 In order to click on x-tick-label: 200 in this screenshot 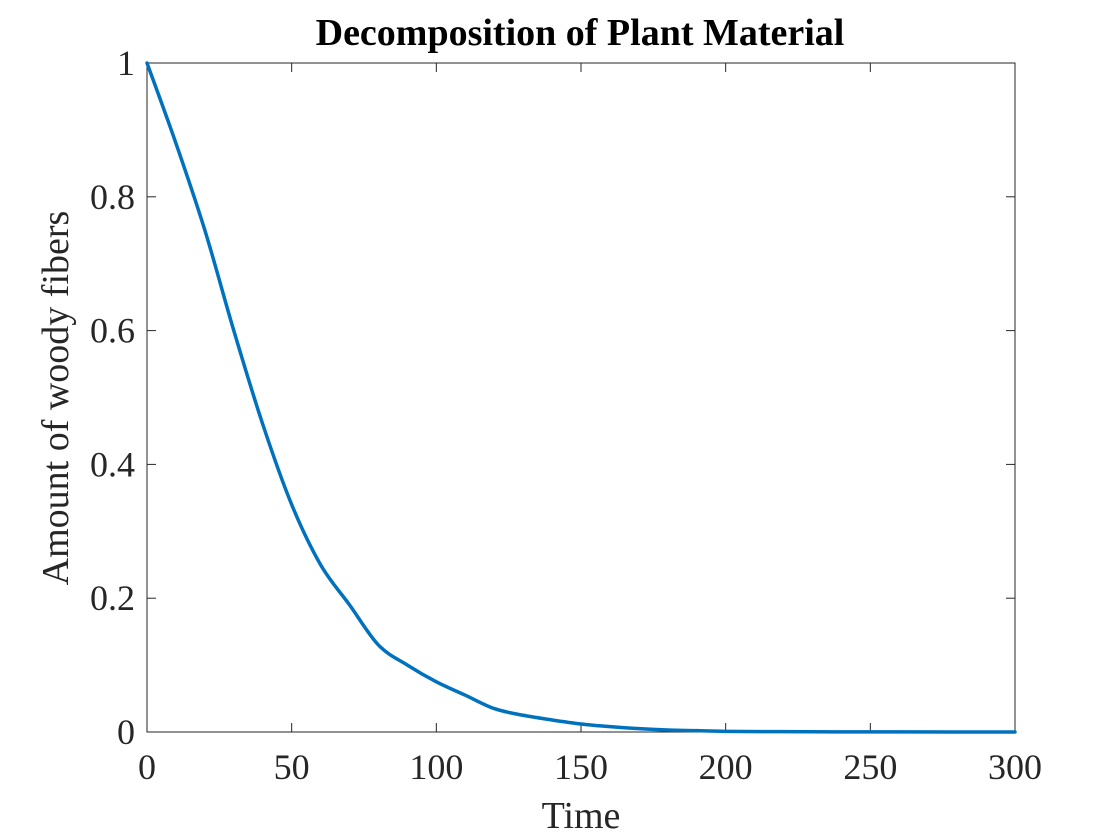, I will do `click(726, 767)`.